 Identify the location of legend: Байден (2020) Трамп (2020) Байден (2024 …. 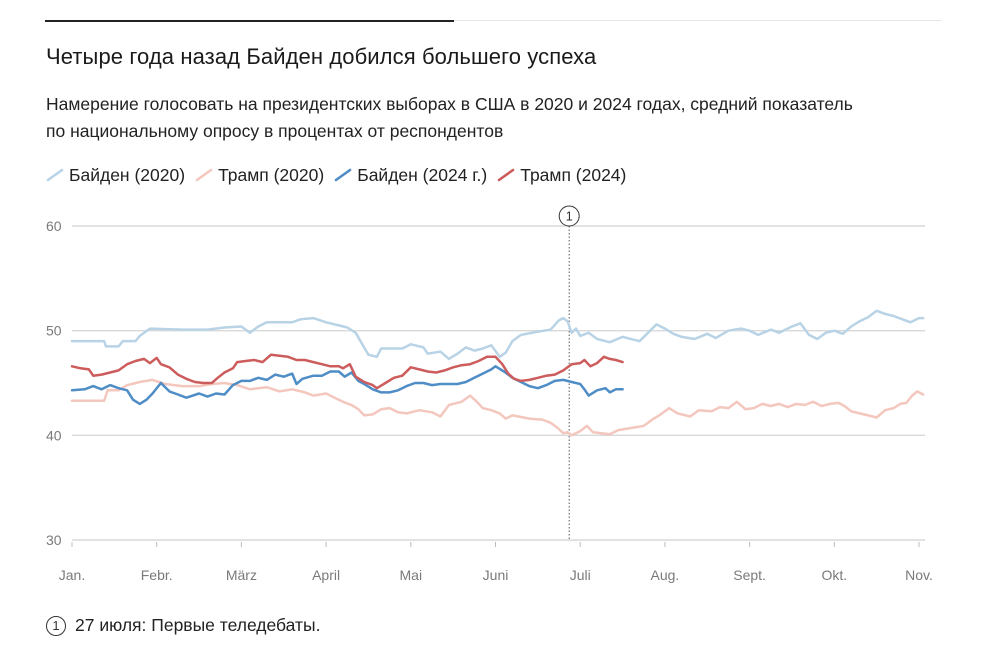
(341, 175).